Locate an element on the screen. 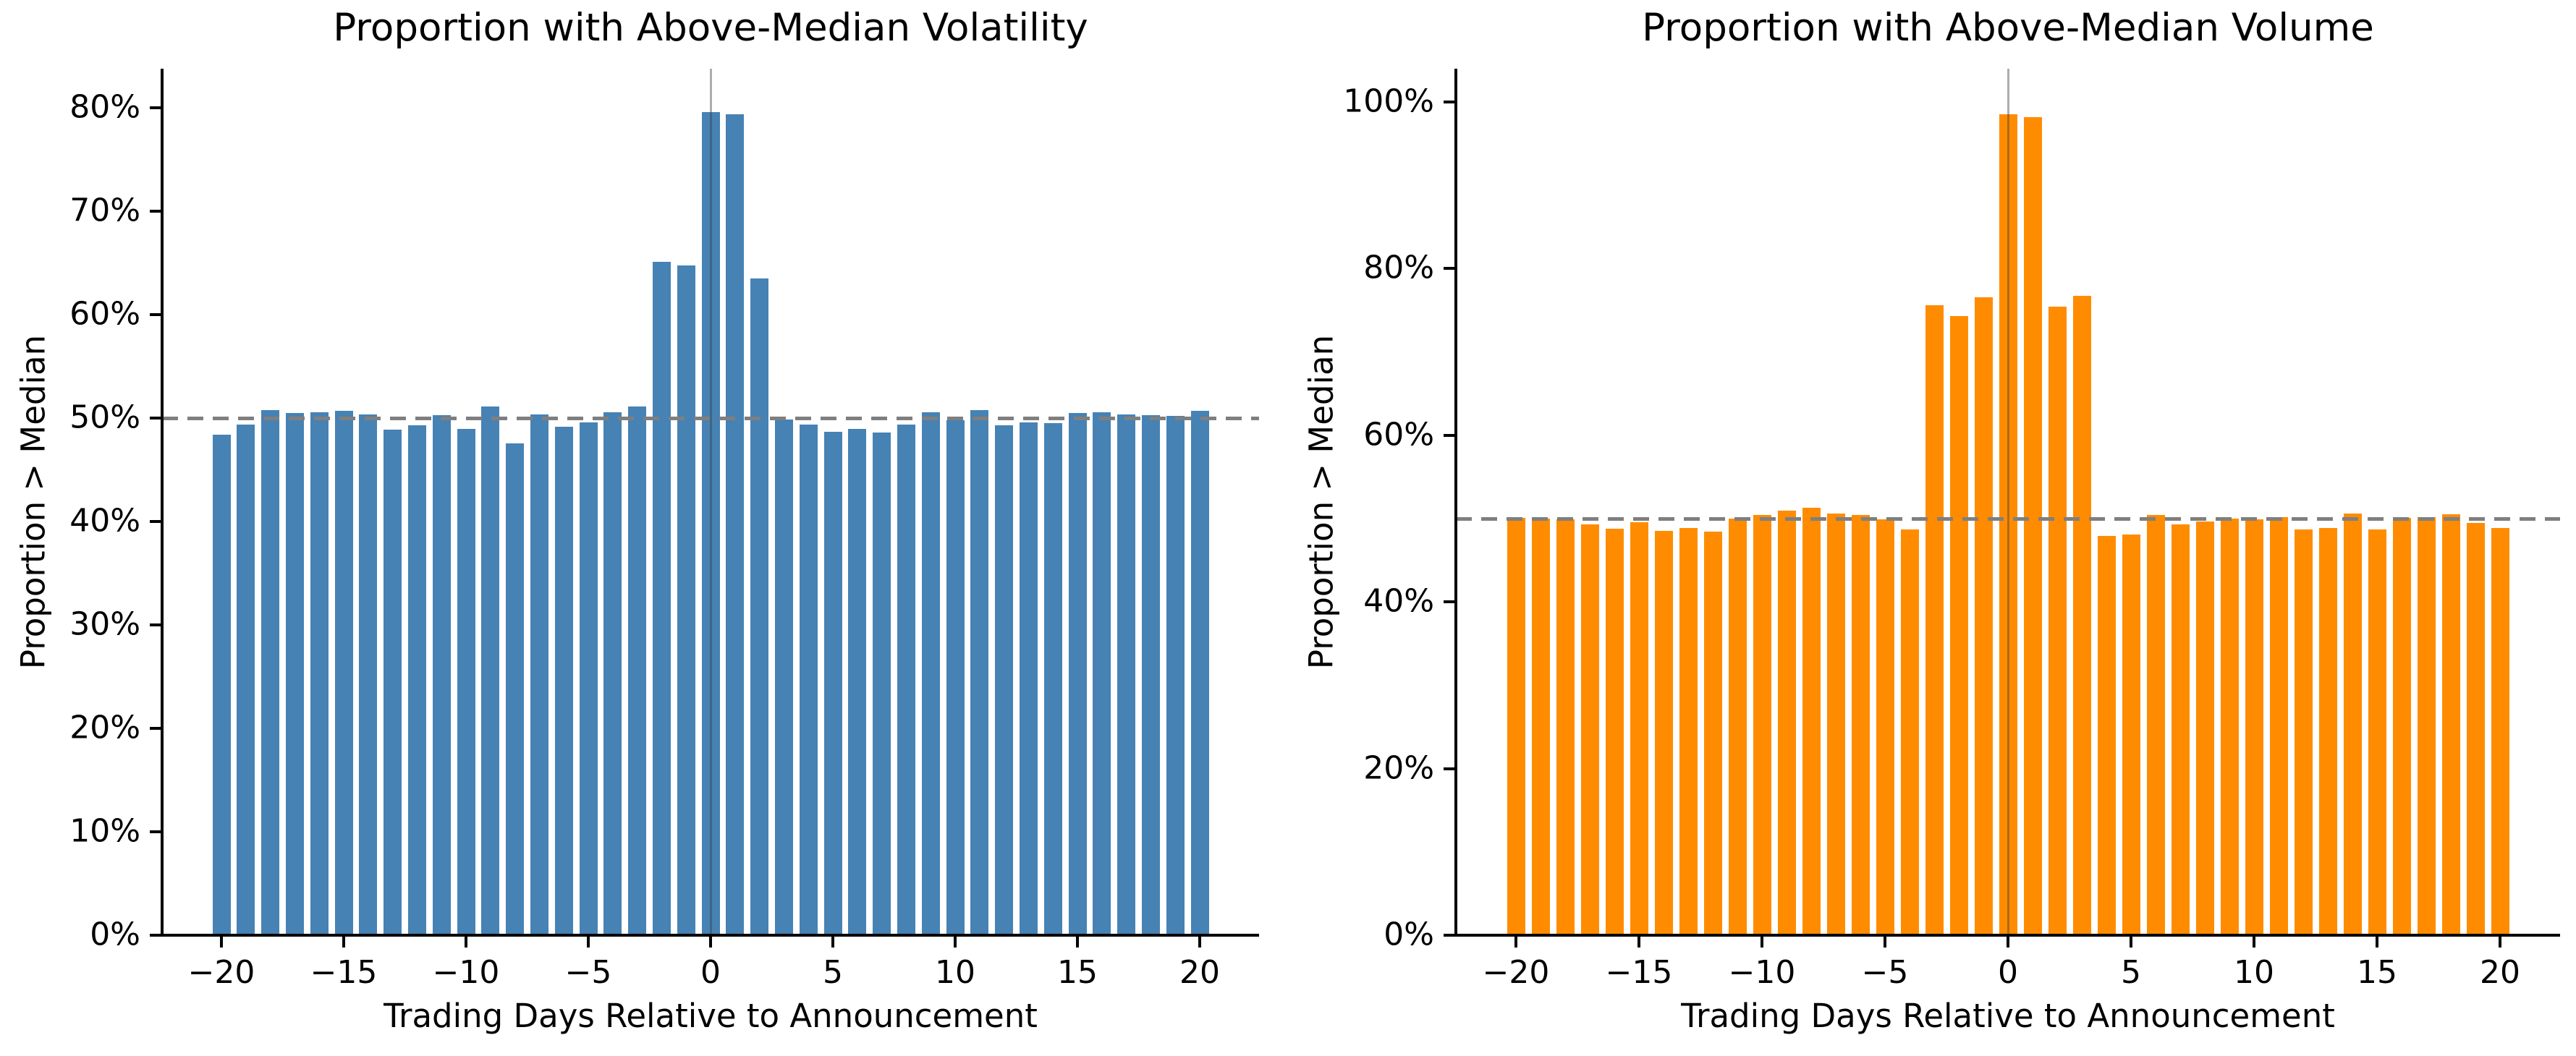 Image resolution: width=2576 pixels, height=1056 pixels. y-tick-label: 0% is located at coordinates (115, 935).